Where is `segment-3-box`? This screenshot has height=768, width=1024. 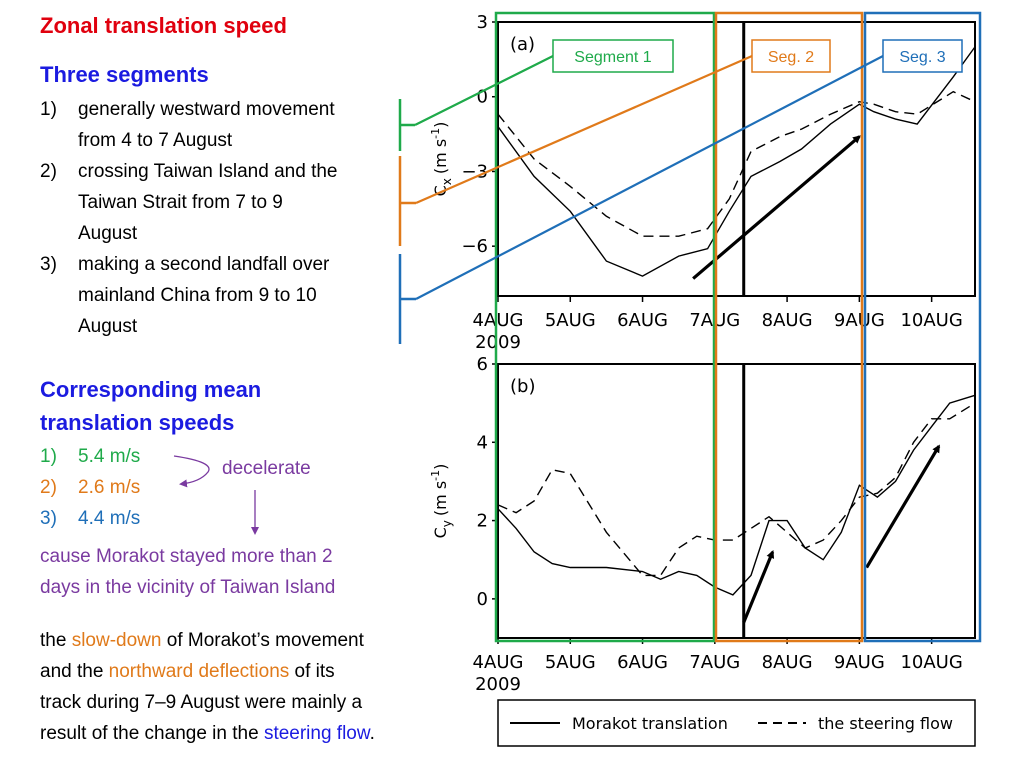
segment-3-box is located at coordinates (922, 327).